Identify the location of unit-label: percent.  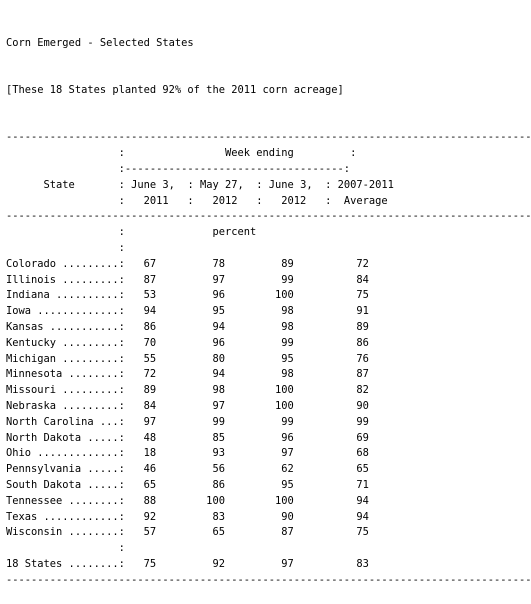
(234, 232).